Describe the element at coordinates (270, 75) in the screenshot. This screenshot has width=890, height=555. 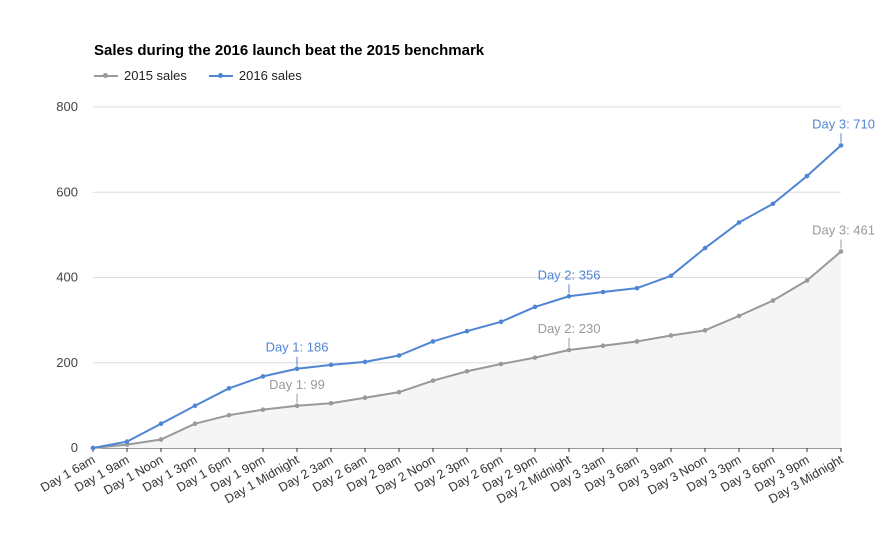
I see `legend-label-2016: 2016 sales` at that location.